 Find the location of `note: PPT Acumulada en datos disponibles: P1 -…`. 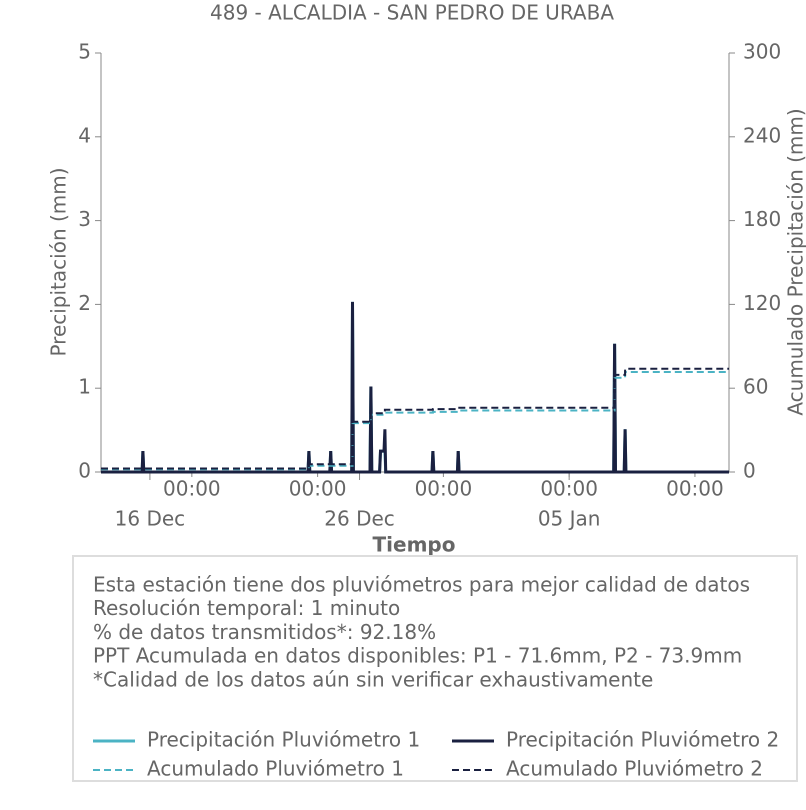

note: PPT Acumulada en datos disponibles: P1 -… is located at coordinates (417, 656).